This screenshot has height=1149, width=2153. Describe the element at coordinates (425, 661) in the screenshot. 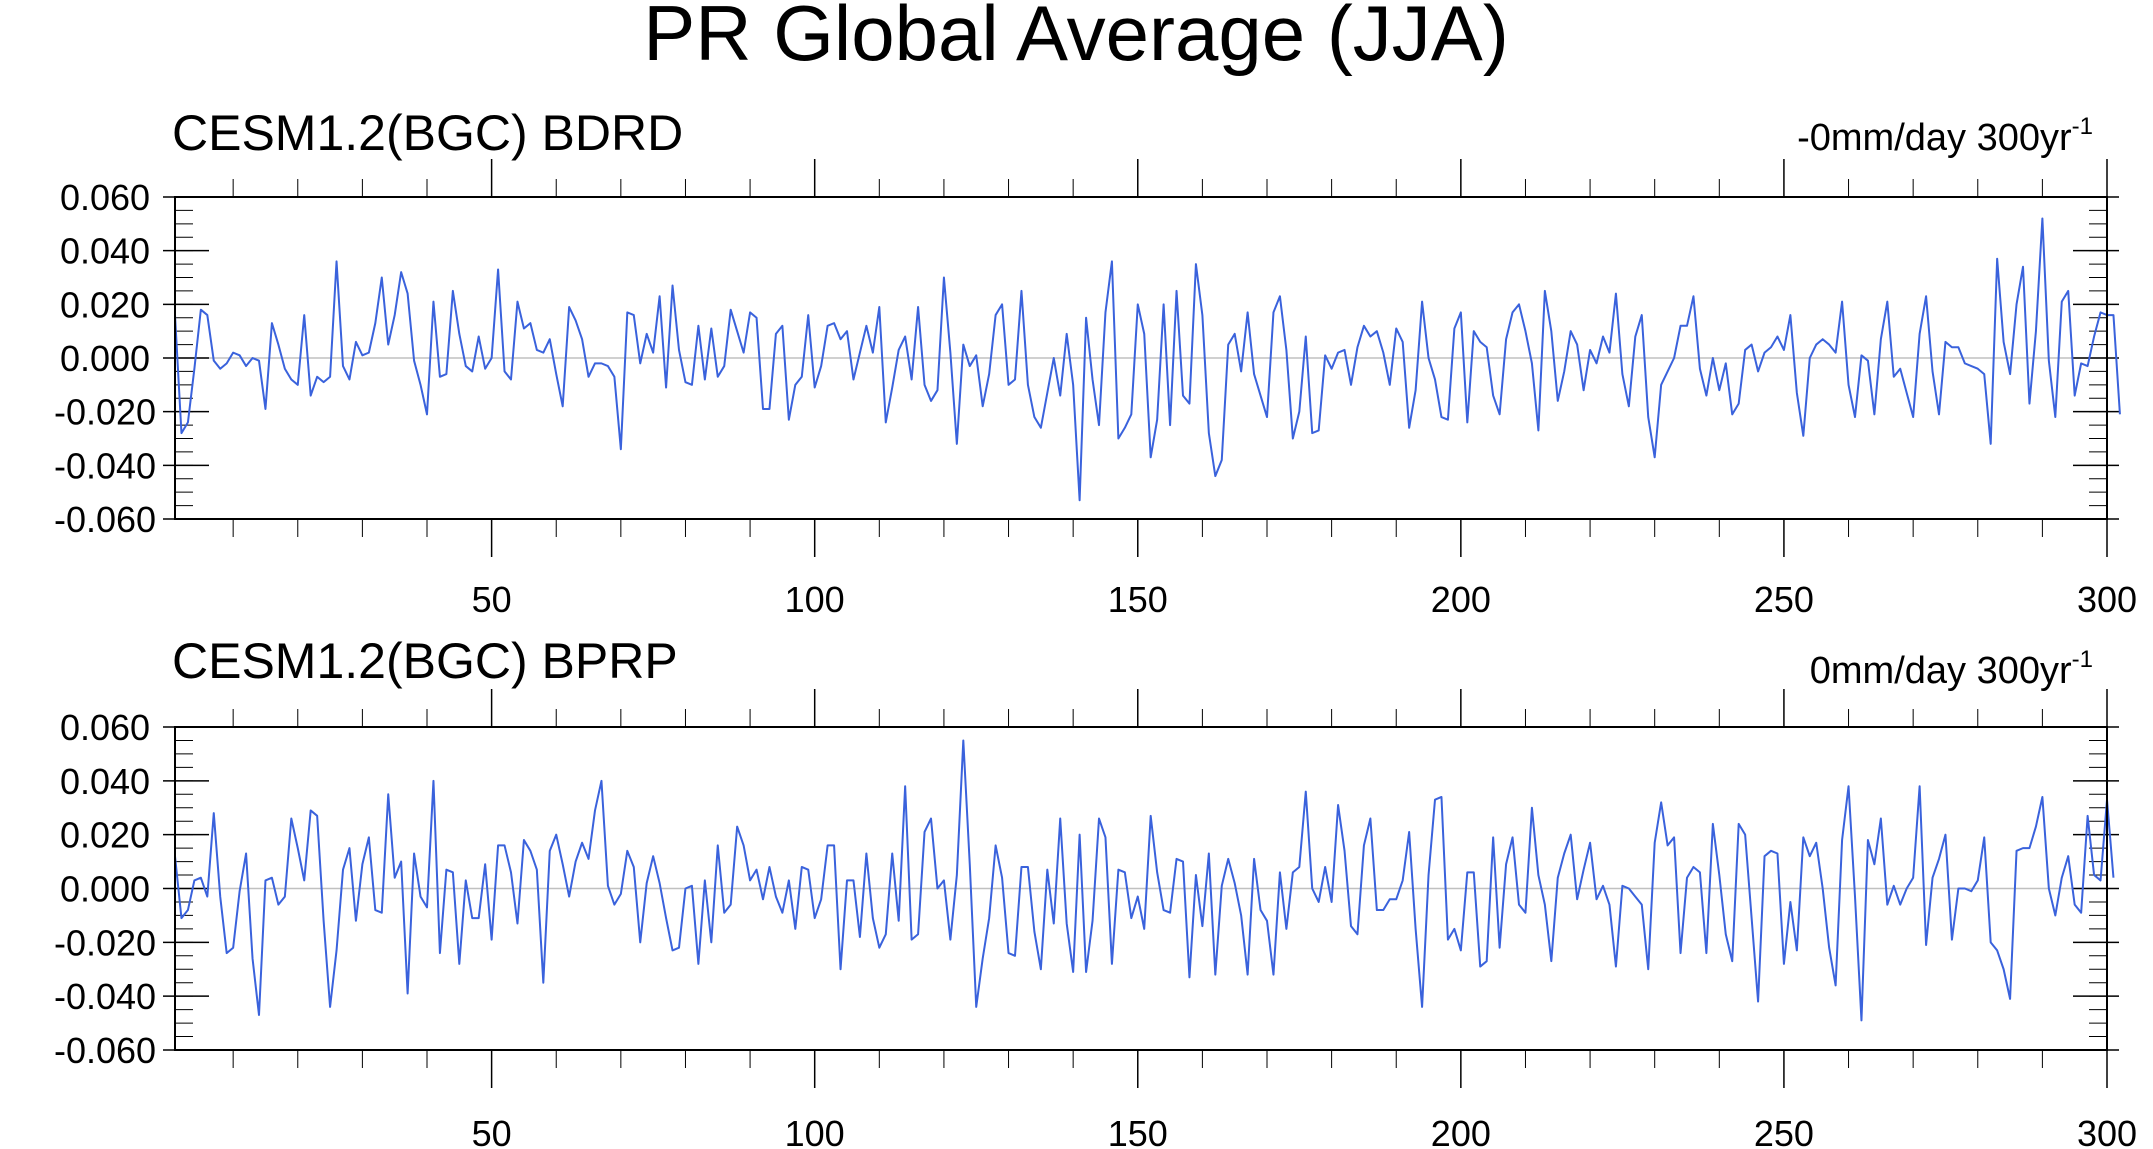

I see `panel-title: CESM1.2(BGC) BPRP` at that location.